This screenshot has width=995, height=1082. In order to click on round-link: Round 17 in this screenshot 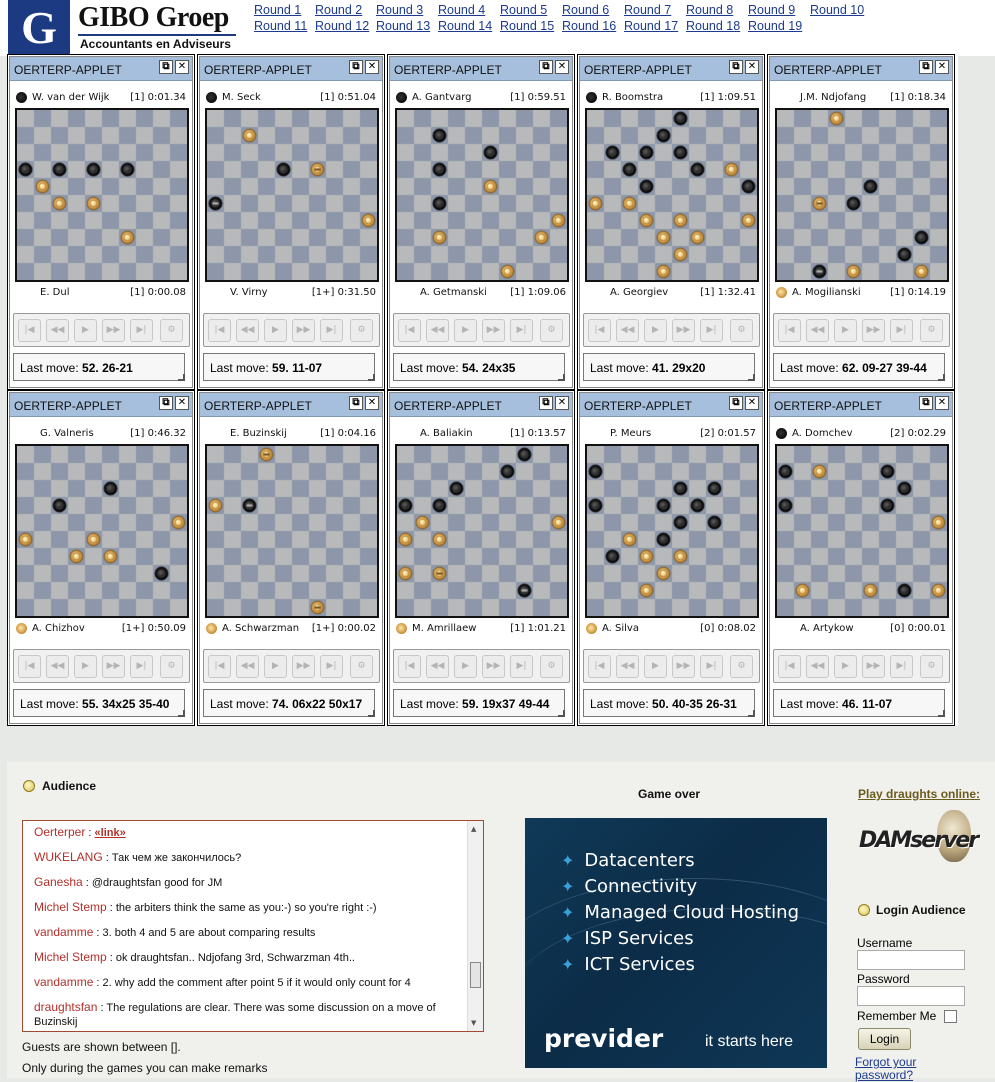, I will do `click(651, 25)`.